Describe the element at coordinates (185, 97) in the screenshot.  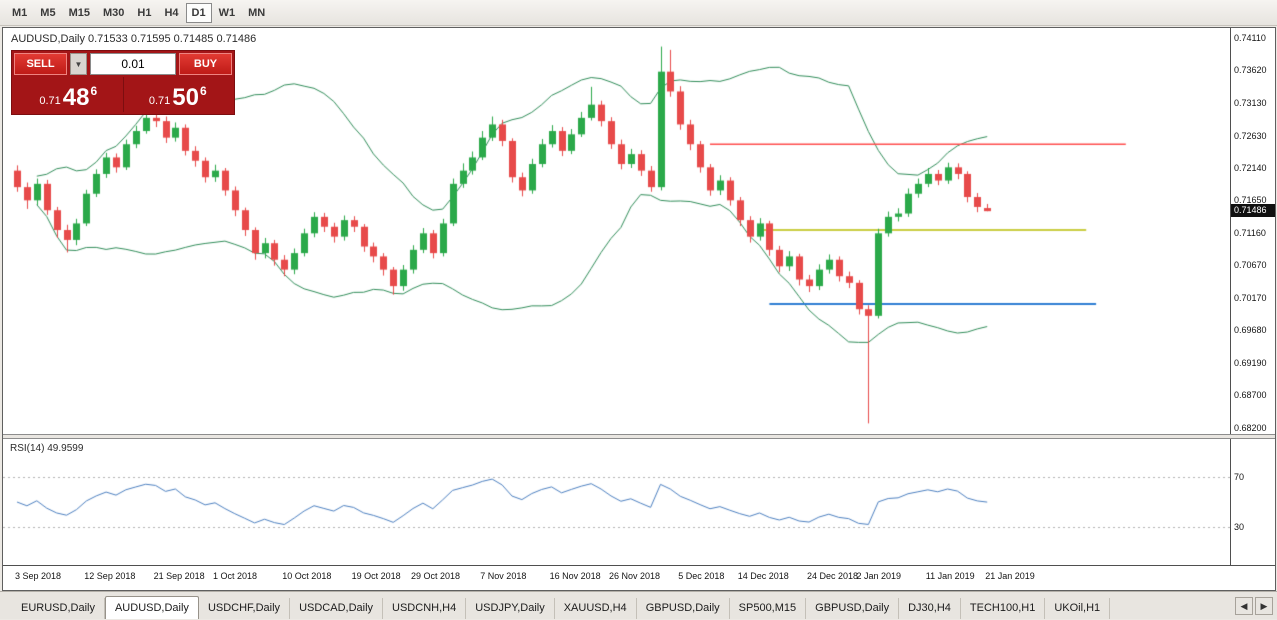
I see `ask-price-big-digits: 50` at that location.